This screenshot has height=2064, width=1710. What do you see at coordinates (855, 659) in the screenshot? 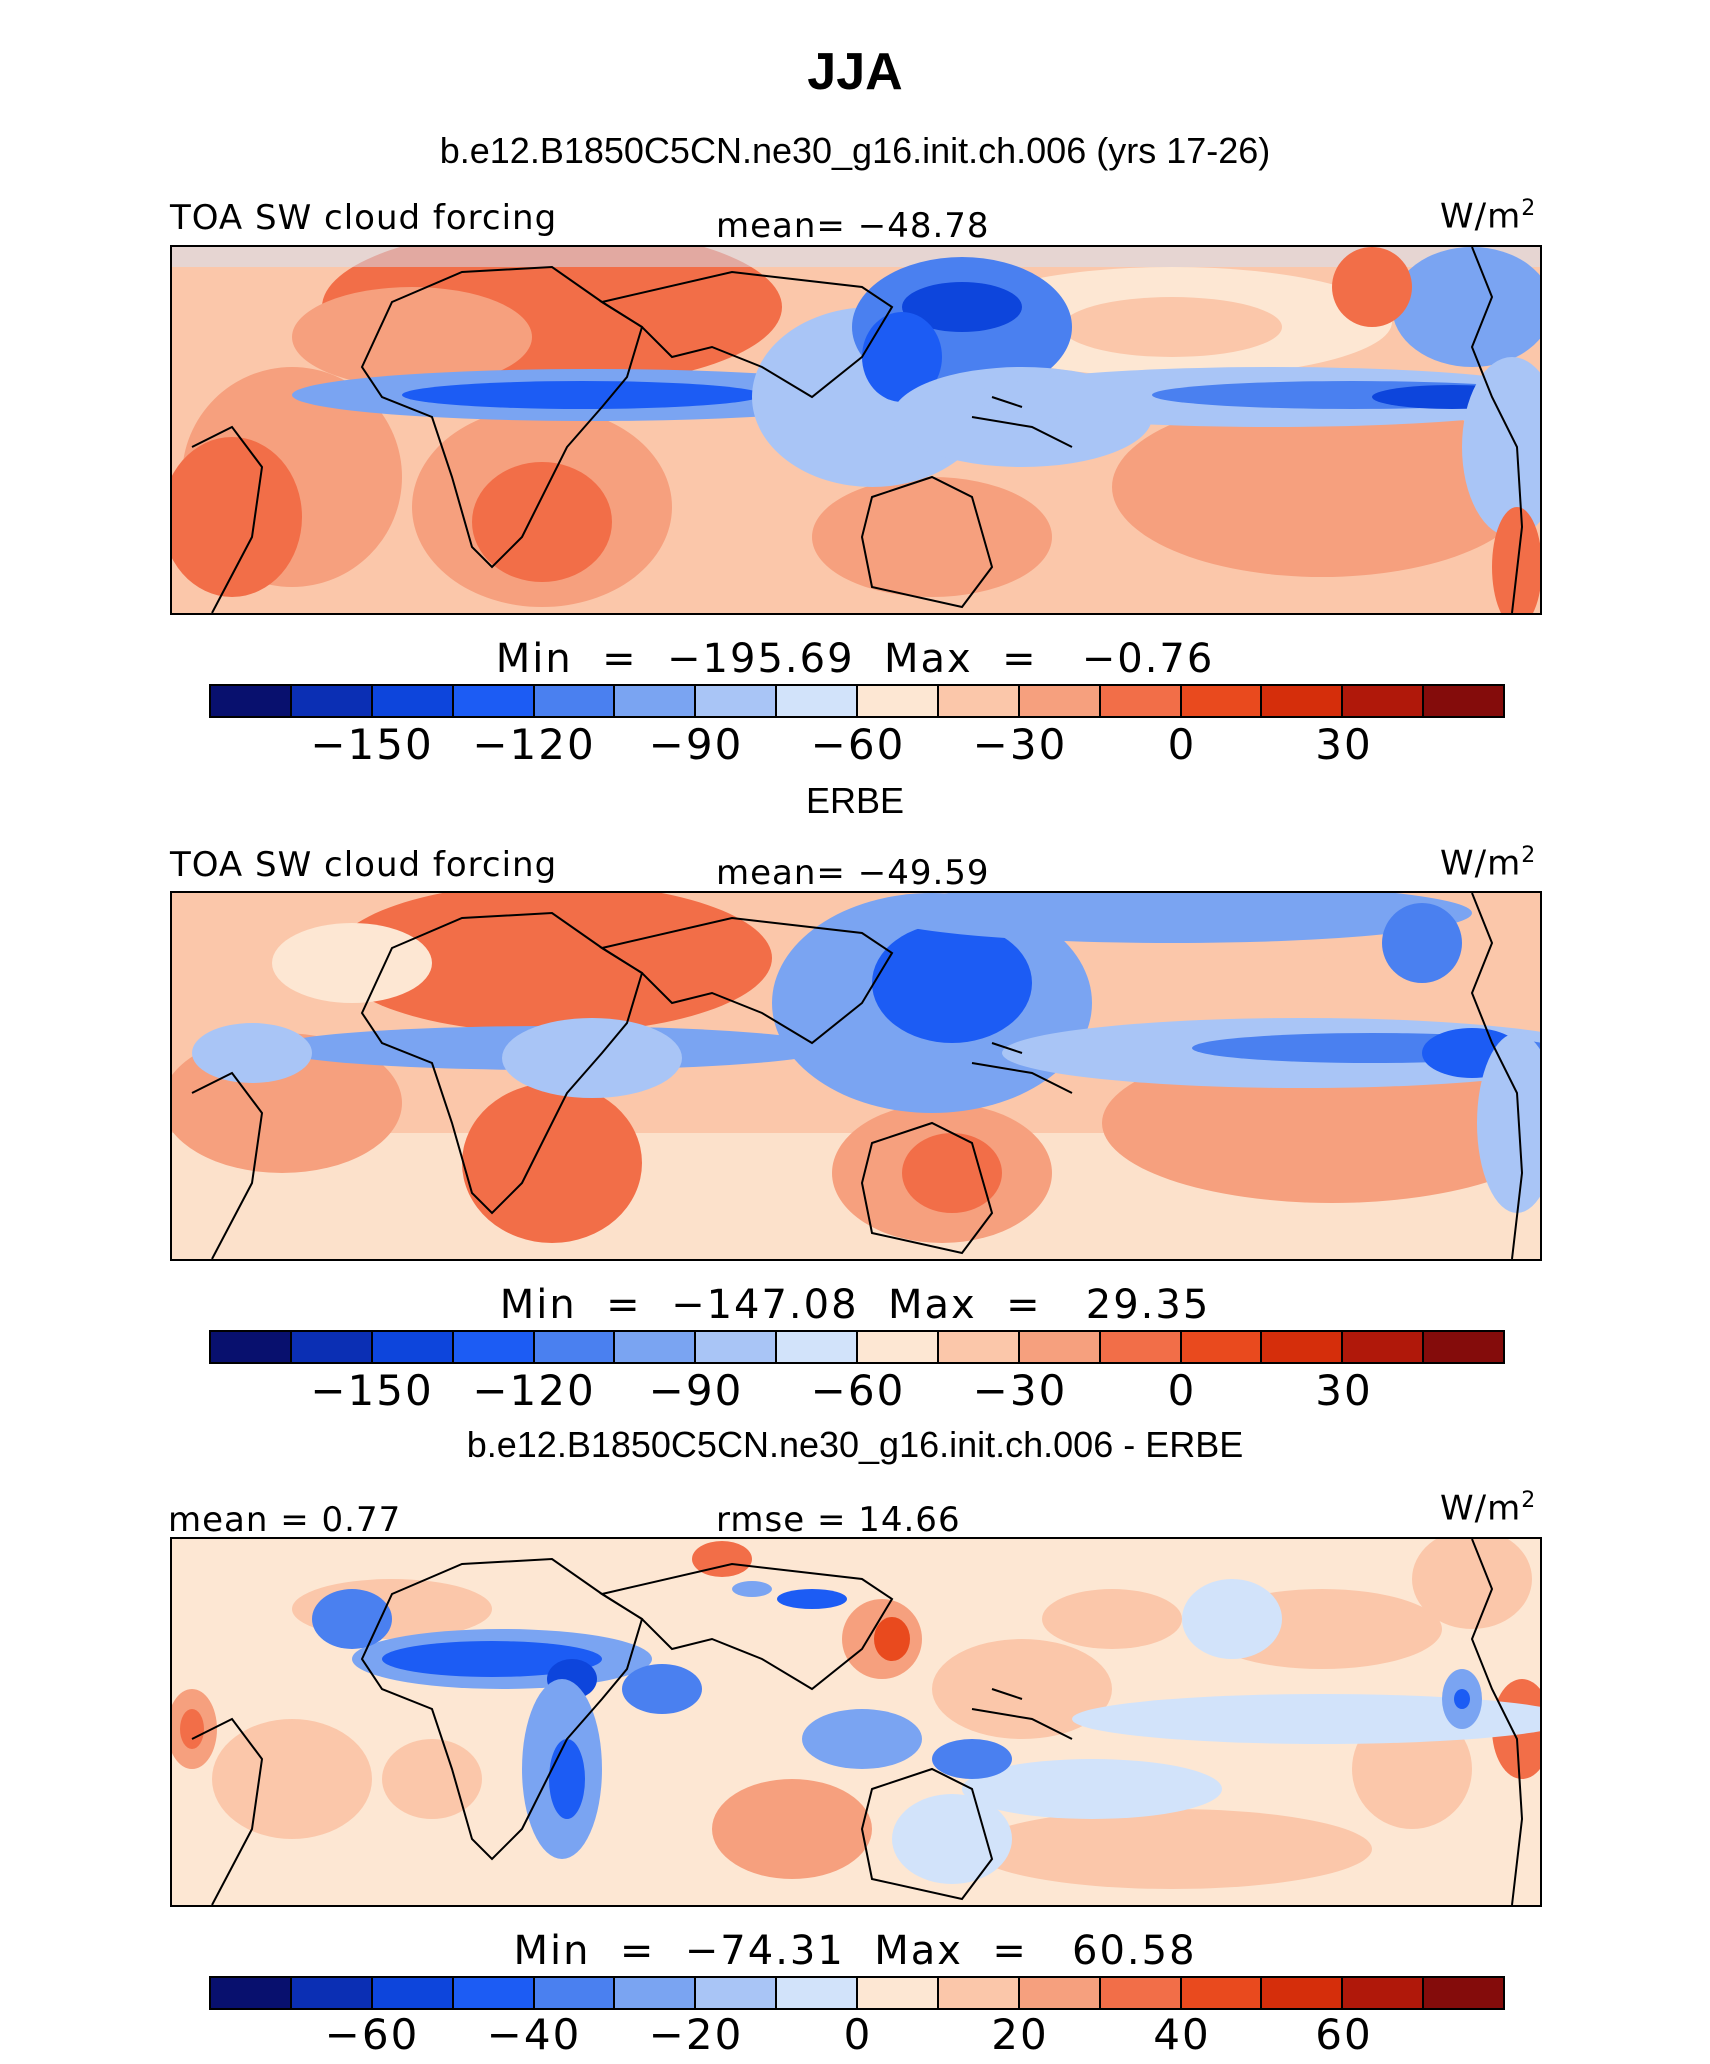
I see `panel-1-minmax: Min = −195.69 Max = −0.76` at bounding box center [855, 659].